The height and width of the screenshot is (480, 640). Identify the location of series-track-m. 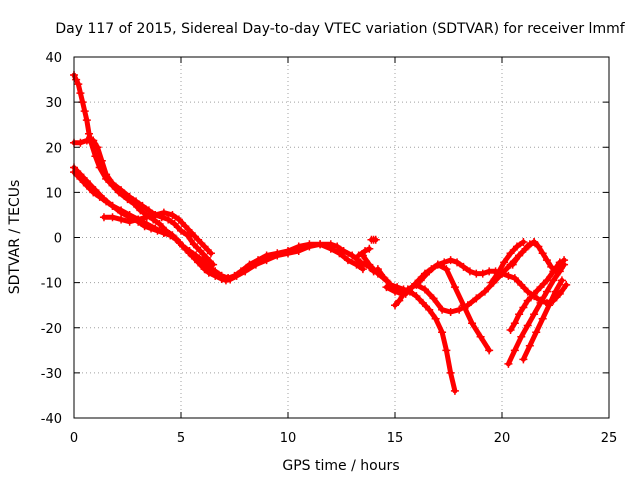
(538, 257).